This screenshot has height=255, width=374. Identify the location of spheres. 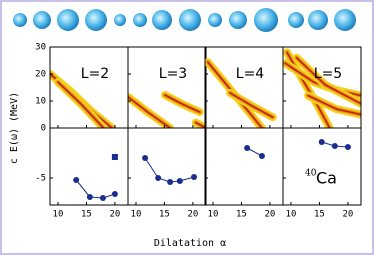
(184, 20).